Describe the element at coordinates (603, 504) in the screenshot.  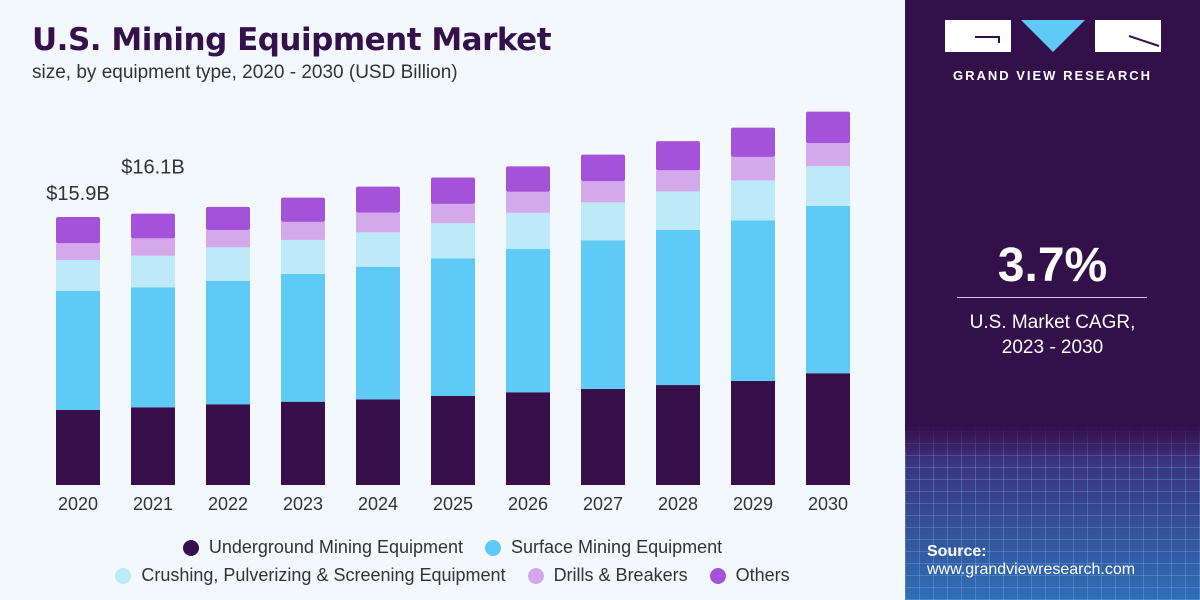
I see `x-tick-label: 2027` at that location.